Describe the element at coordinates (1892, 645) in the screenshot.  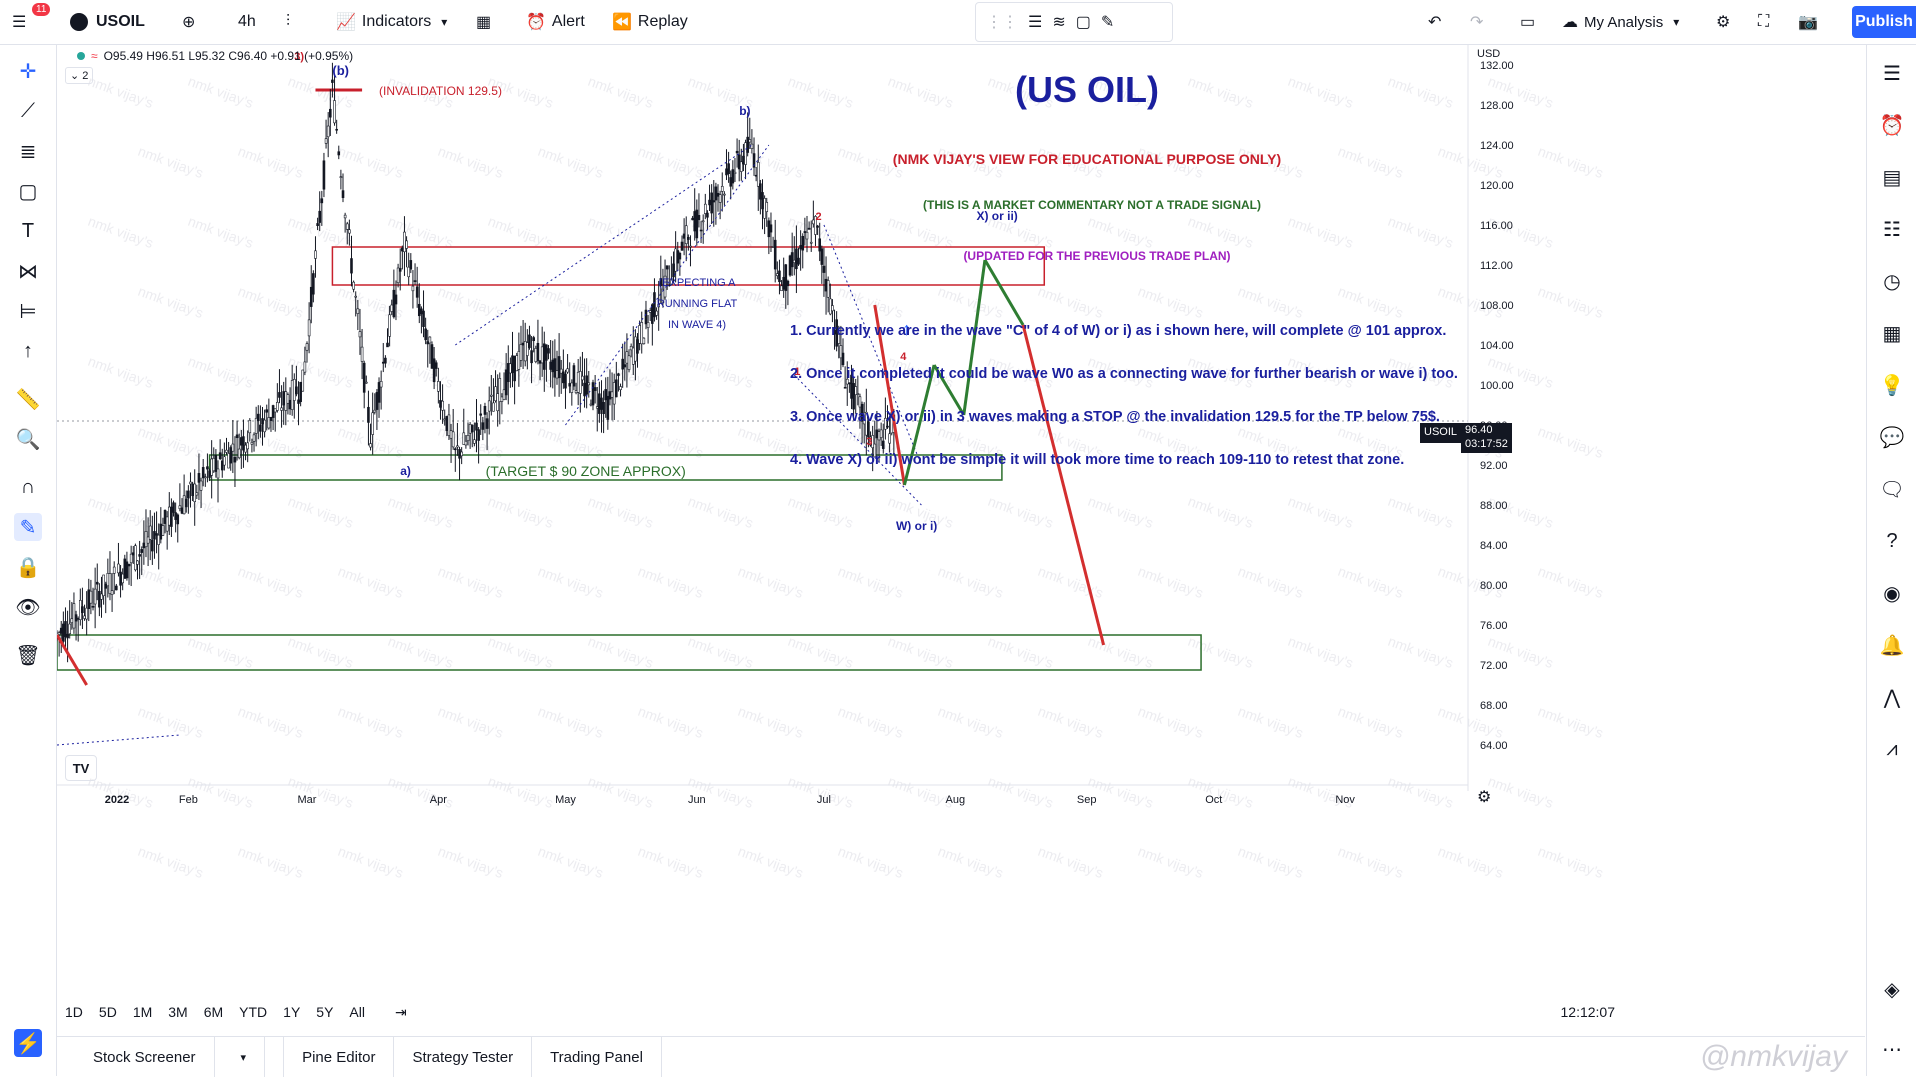
I see `notifications-icon: 🔔` at that location.